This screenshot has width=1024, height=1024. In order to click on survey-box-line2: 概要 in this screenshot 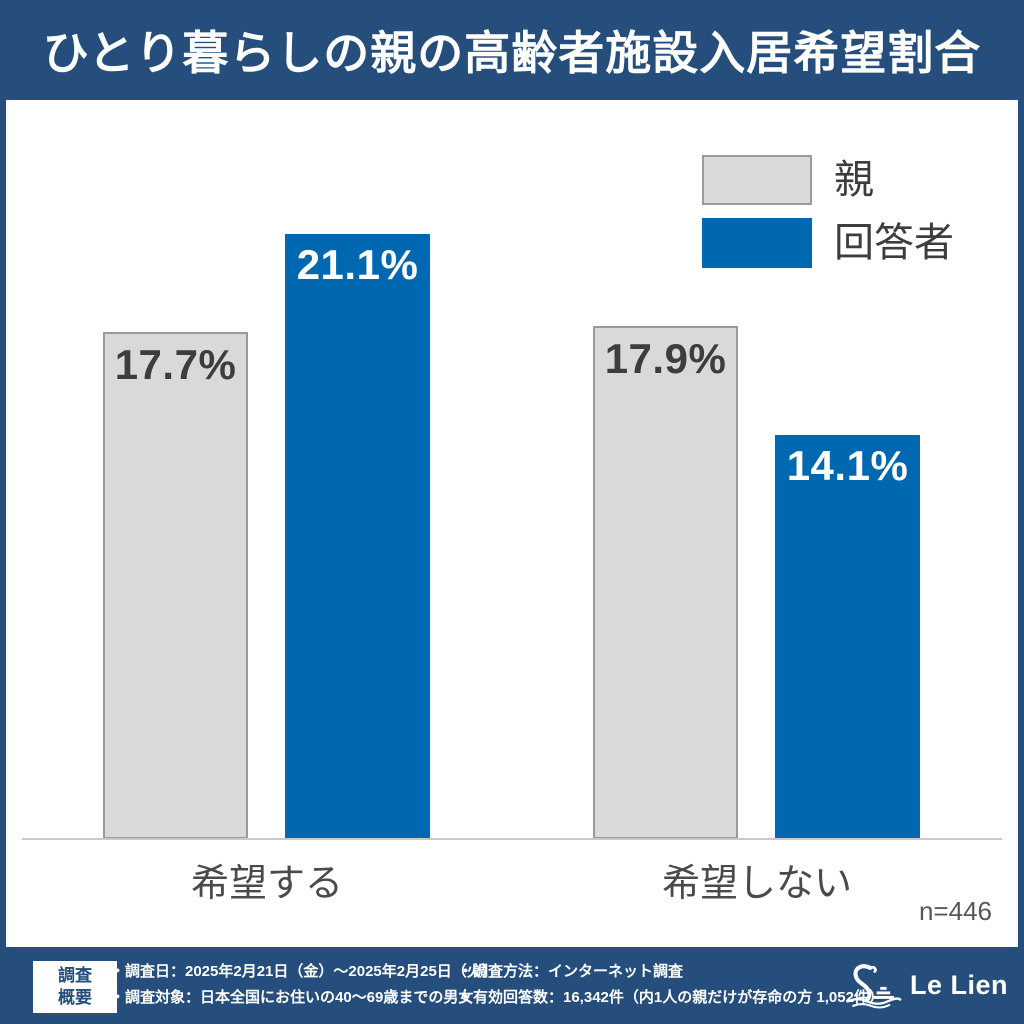, I will do `click(75, 997)`.